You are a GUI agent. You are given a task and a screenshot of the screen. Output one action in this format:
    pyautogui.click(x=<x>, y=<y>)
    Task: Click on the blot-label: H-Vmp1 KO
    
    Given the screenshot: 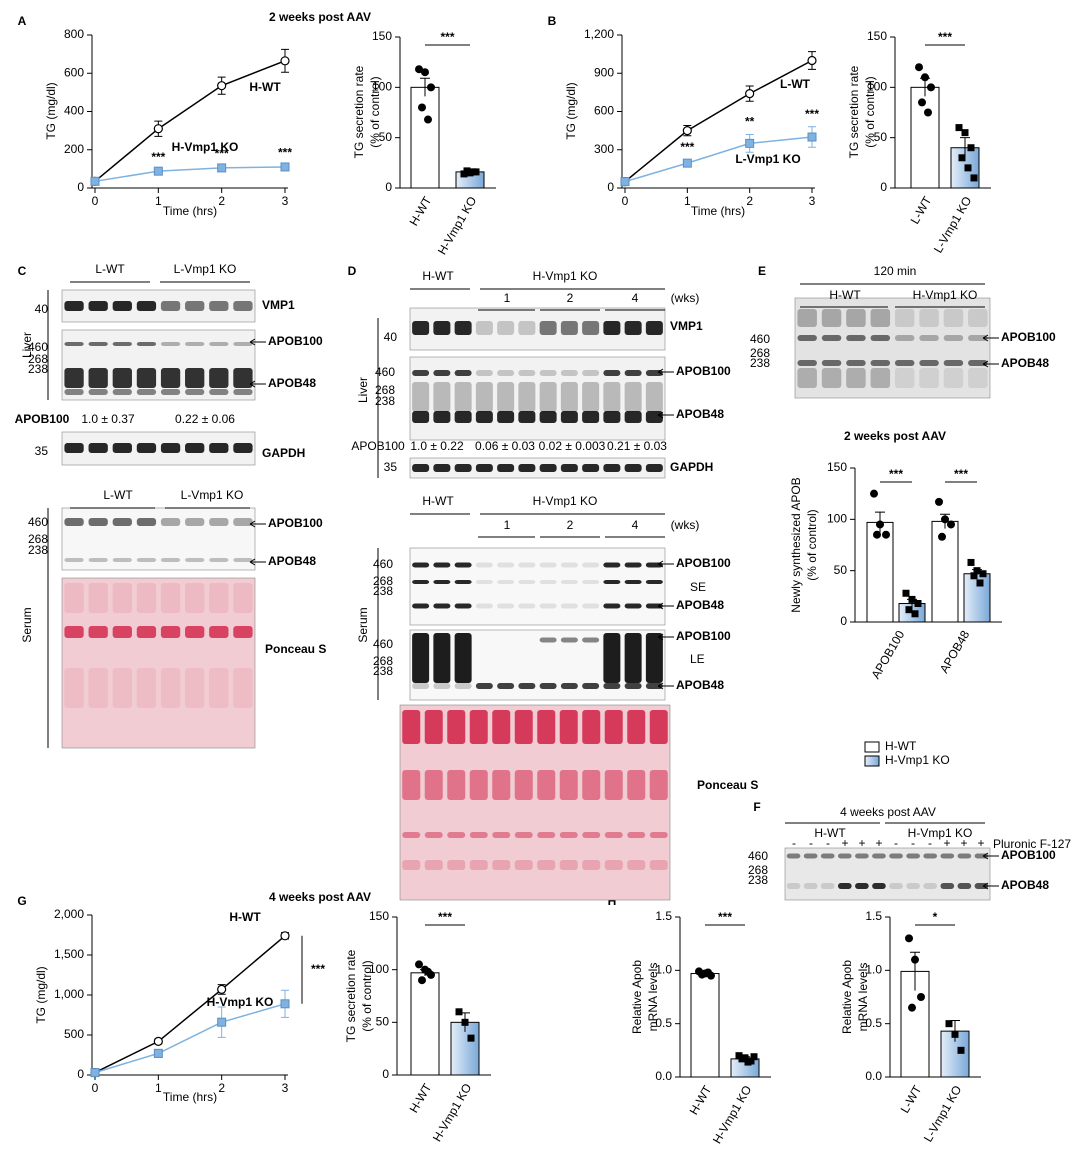 What is the action you would take?
    pyautogui.click(x=565, y=501)
    